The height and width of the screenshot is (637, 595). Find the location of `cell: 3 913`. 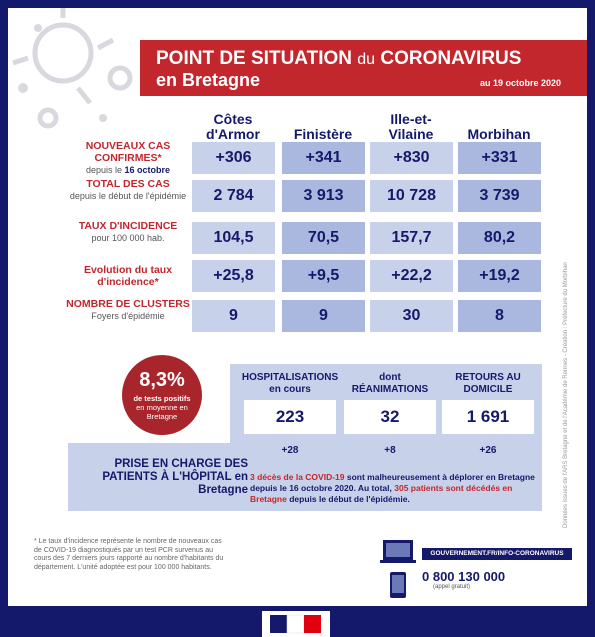

cell: 3 913 is located at coordinates (323, 196).